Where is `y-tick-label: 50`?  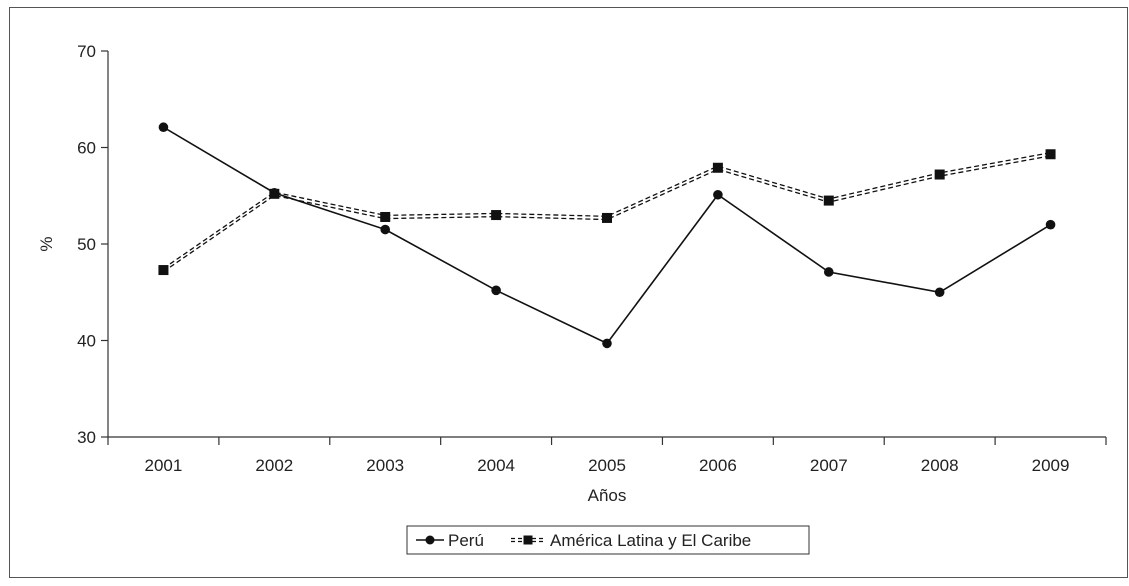 y-tick-label: 50 is located at coordinates (86, 244).